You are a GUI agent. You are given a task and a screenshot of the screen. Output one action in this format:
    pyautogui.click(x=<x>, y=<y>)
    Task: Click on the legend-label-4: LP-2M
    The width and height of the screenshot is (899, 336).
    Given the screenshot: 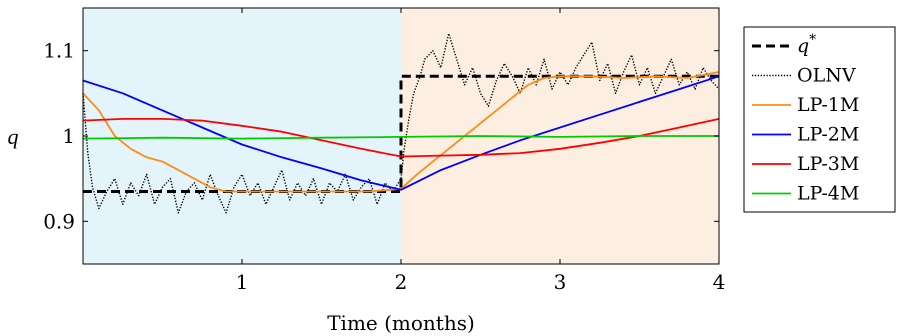 What is the action you would take?
    pyautogui.click(x=828, y=135)
    